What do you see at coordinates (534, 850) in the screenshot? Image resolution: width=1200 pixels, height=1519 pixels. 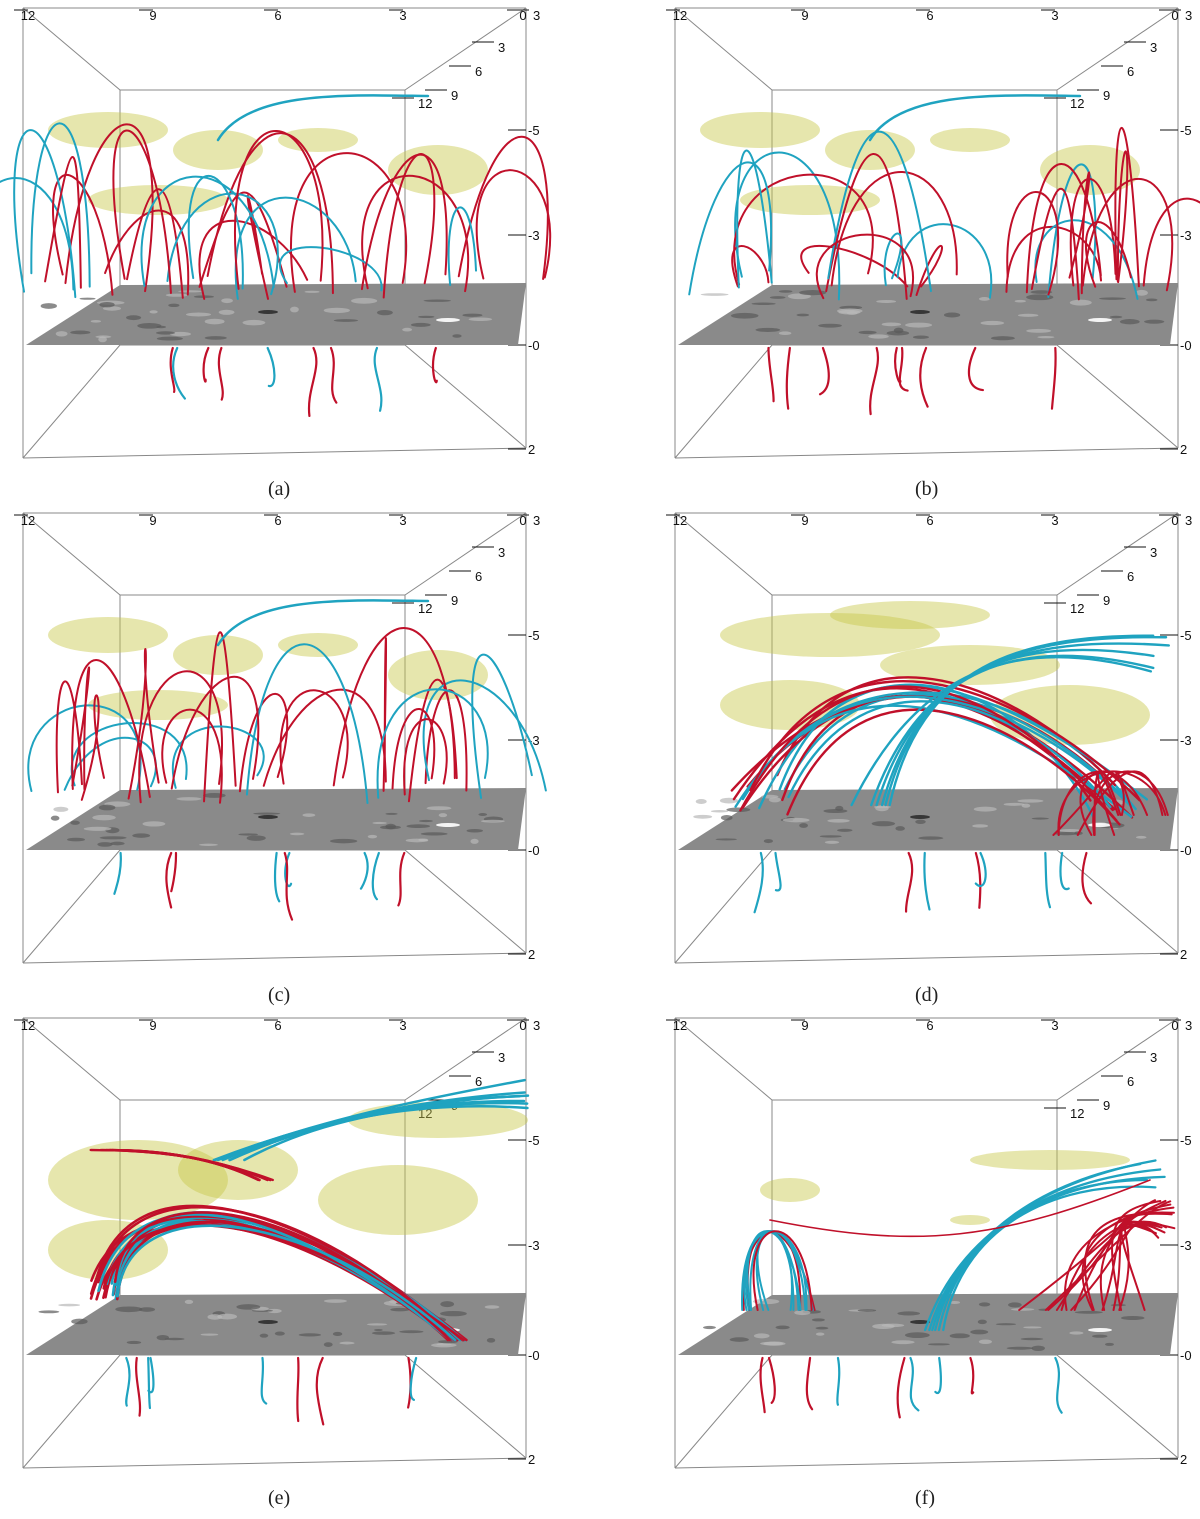 I see `z-tick-label: -0` at bounding box center [534, 850].